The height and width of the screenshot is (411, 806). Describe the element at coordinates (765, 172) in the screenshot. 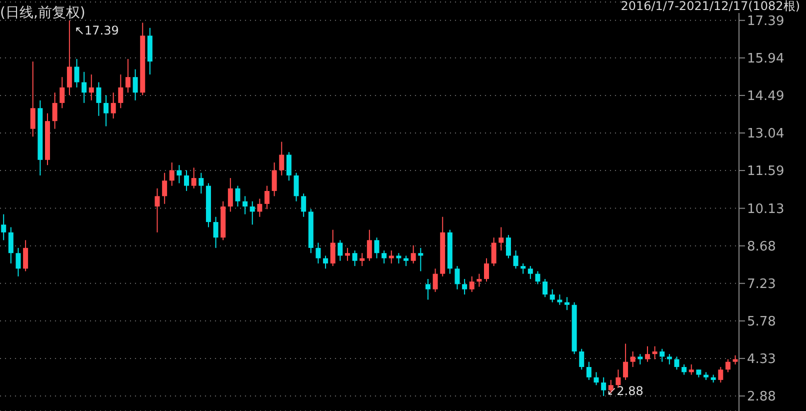

I see `y-tick-label: 11.59` at that location.